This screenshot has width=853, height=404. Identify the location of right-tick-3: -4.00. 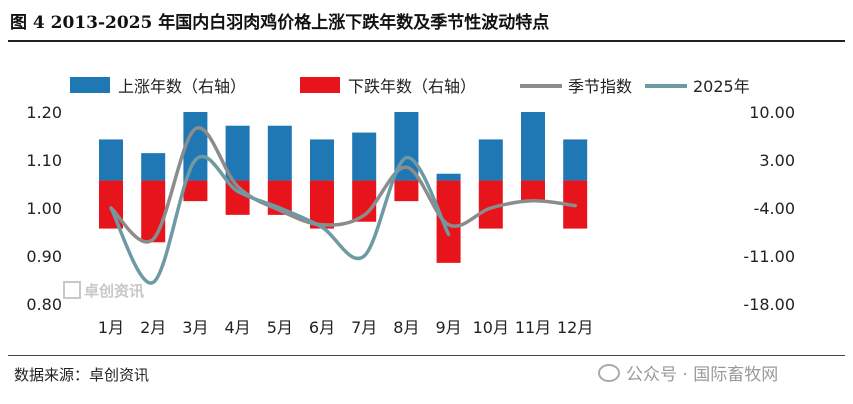
(774, 208).